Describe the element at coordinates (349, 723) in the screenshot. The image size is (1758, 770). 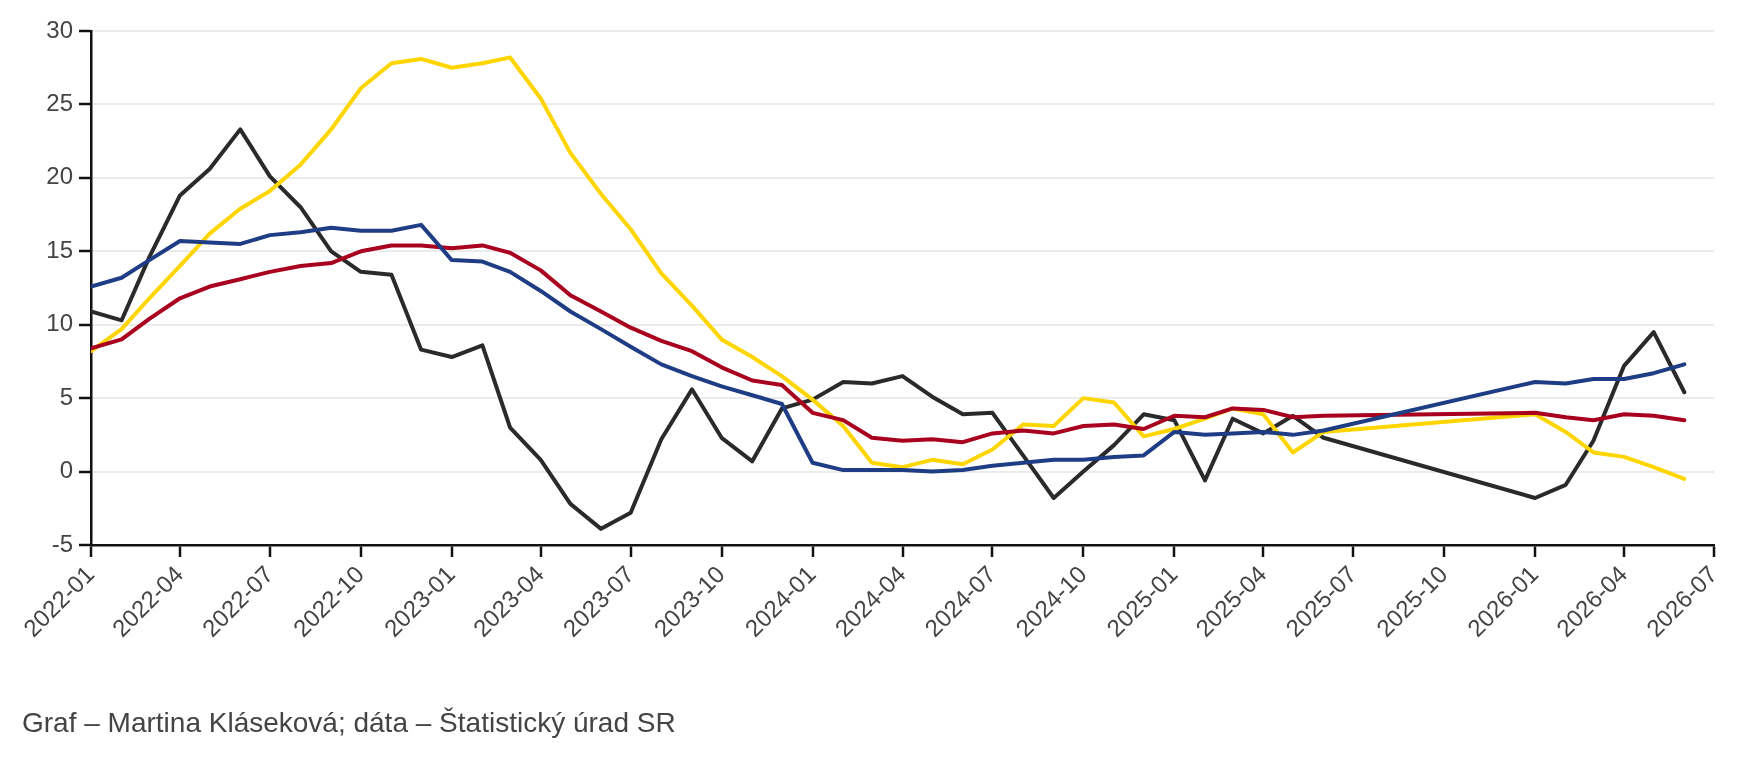
I see `text: Graf – Martina Kláseková; dáta – Štatistický úrad SR` at that location.